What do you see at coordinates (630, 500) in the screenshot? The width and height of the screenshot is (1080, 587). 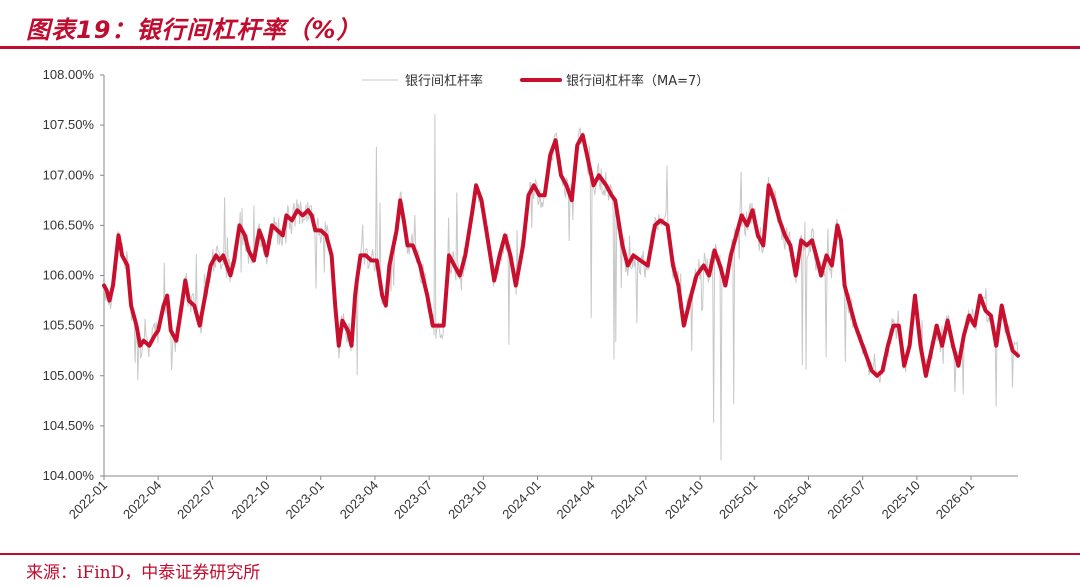 I see `x-tick-label: 2024-07` at bounding box center [630, 500].